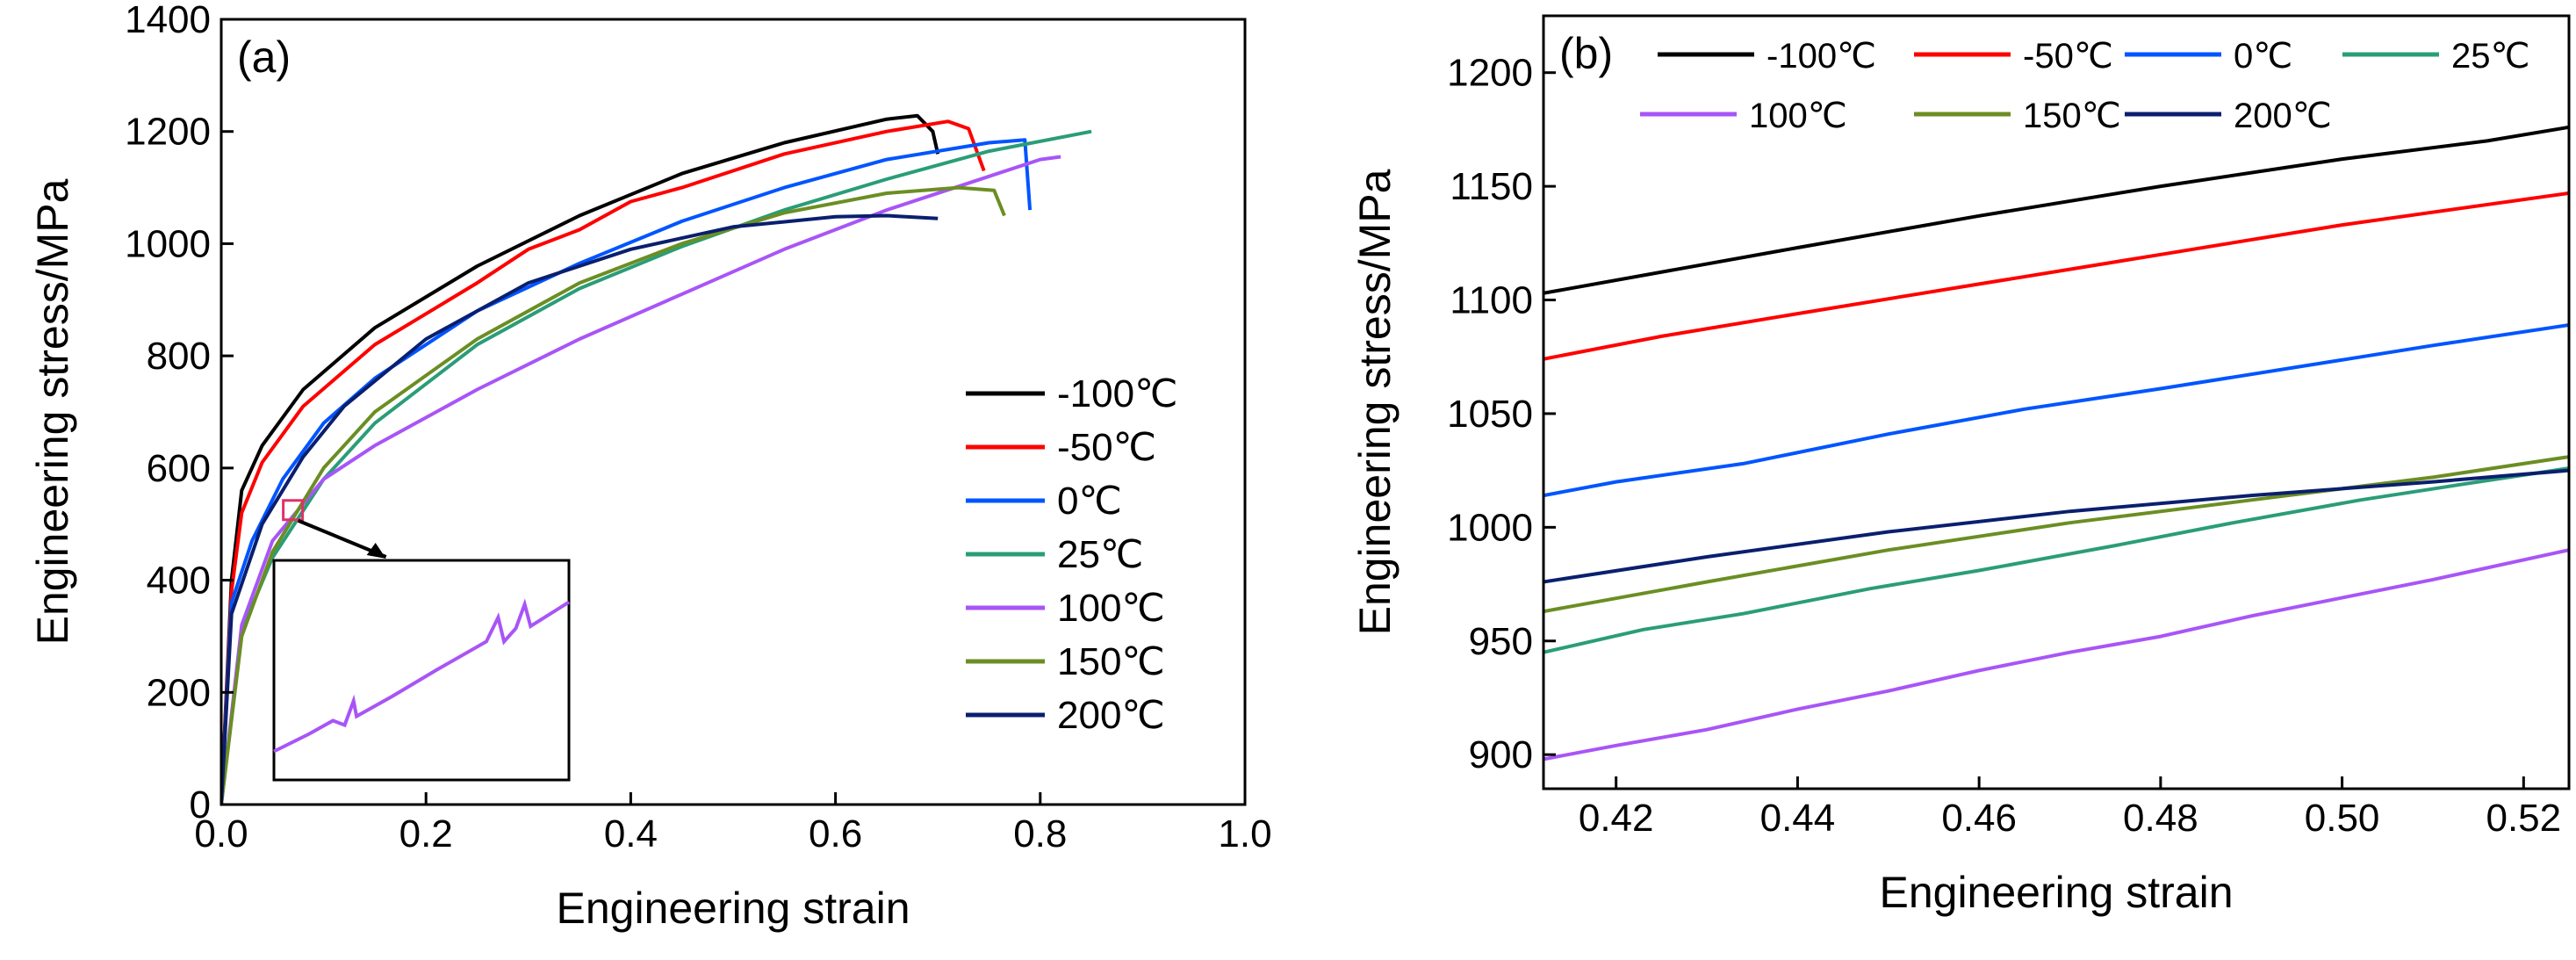  I want to click on zoom-marker, so click(293, 510).